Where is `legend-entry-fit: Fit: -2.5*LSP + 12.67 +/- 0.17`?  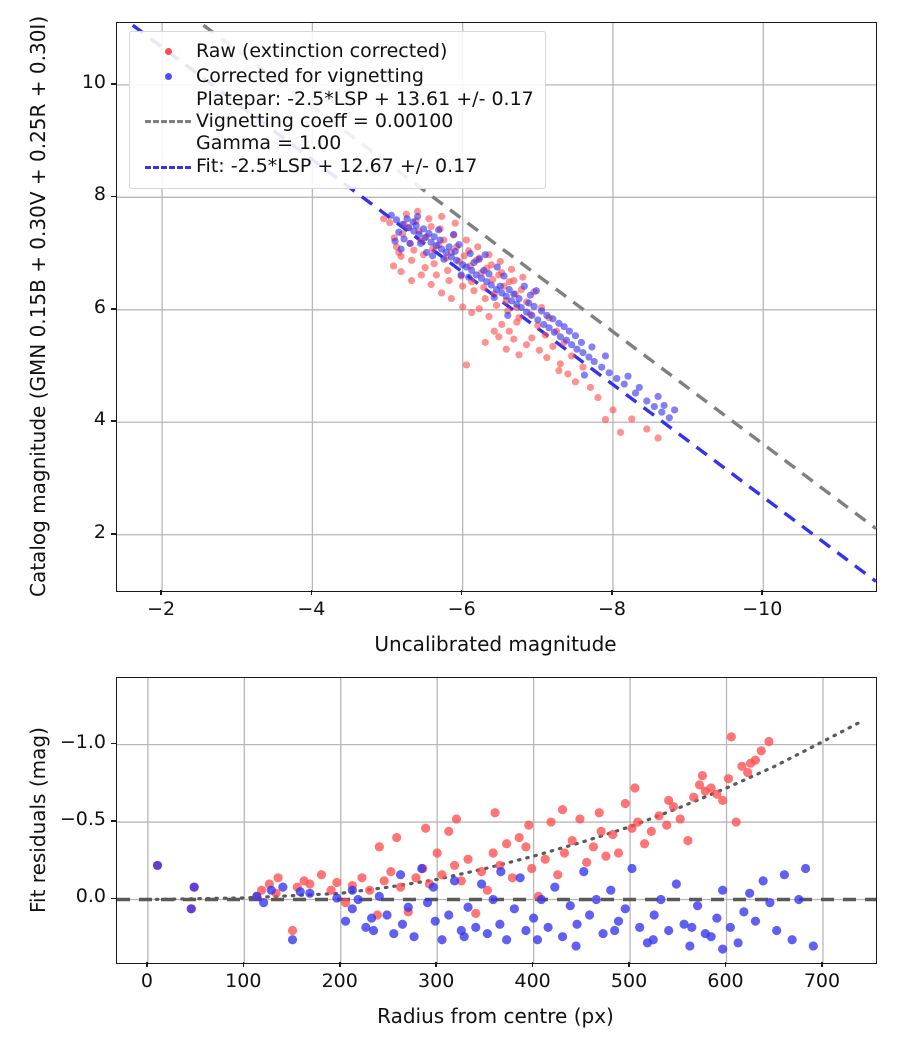
legend-entry-fit: Fit: -2.5*LSP + 12.67 +/- 0.17 is located at coordinates (337, 167).